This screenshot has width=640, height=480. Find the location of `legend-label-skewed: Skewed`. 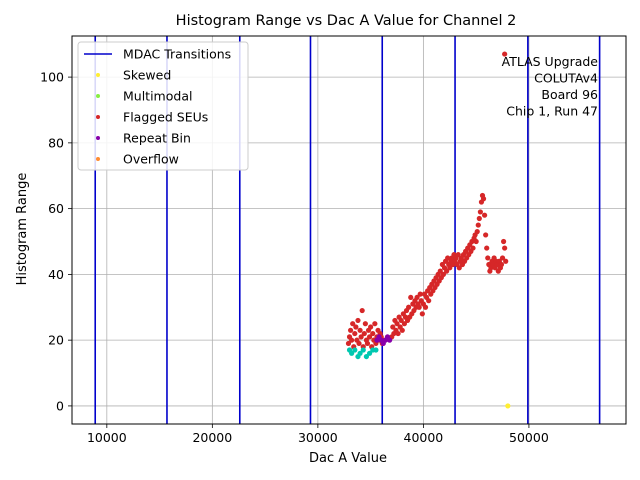

legend-label-skewed: Skewed is located at coordinates (147, 75).